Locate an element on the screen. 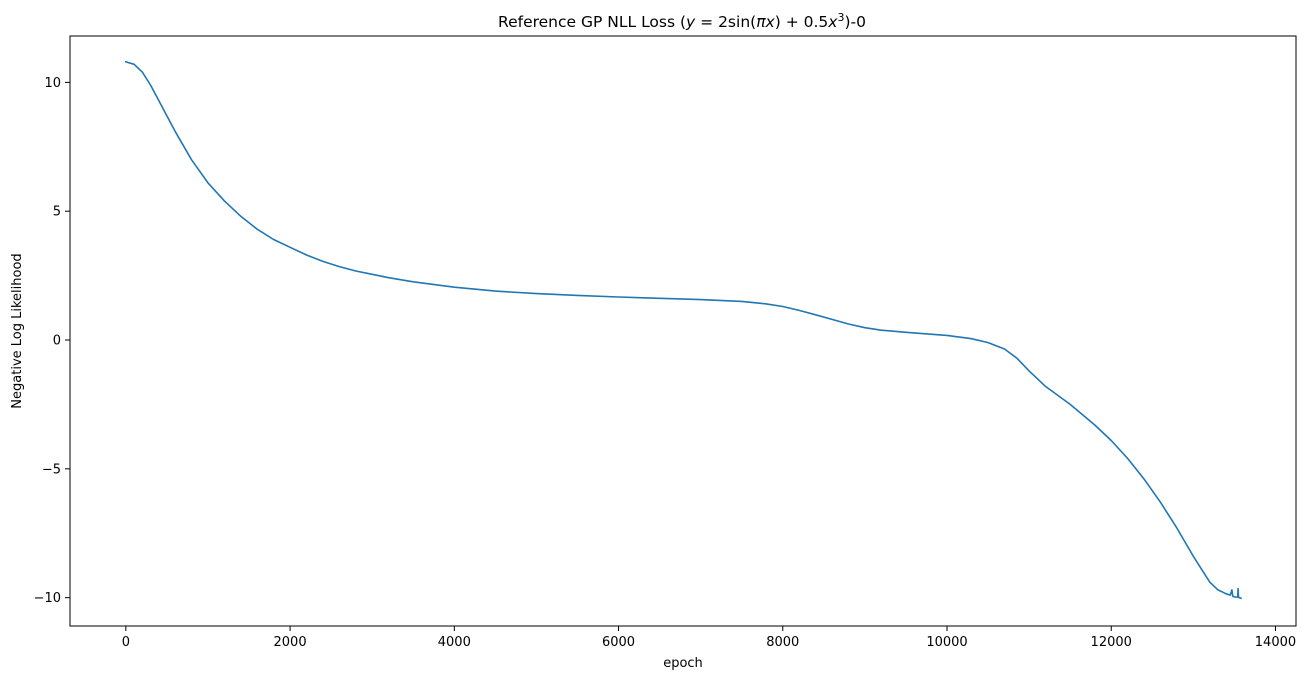  x-tick-label: 8000 is located at coordinates (782, 642).